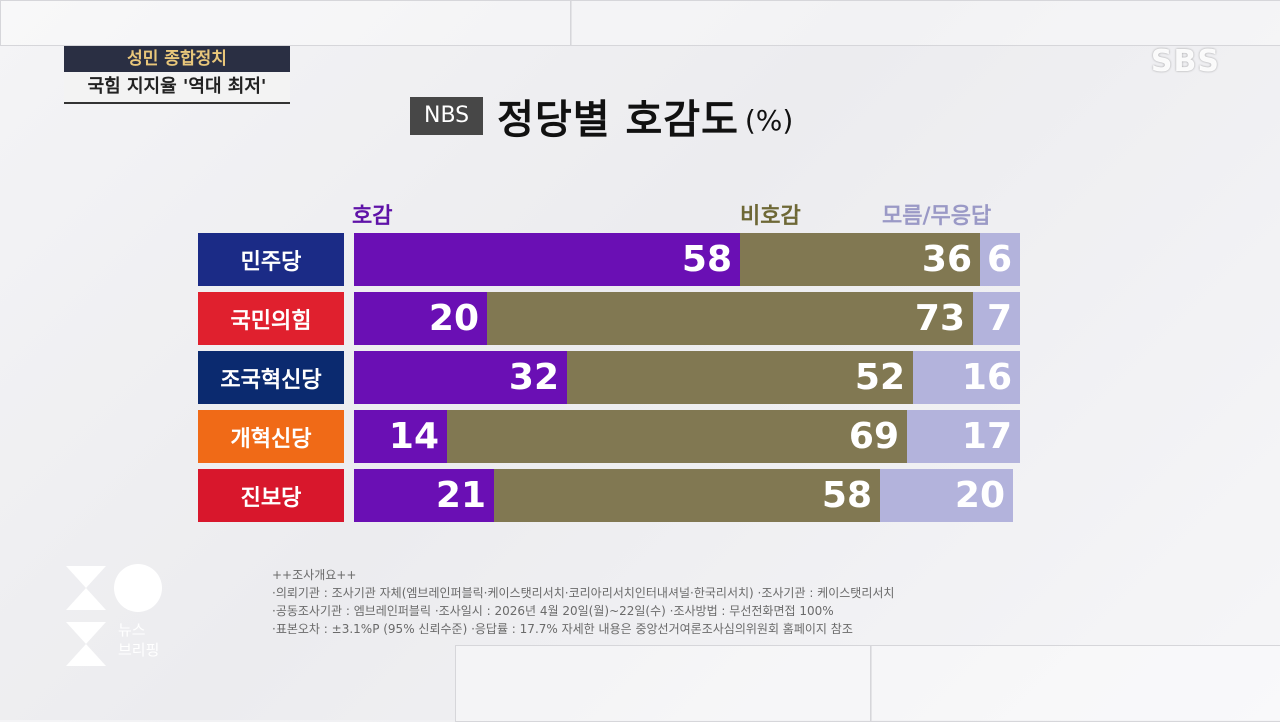 The height and width of the screenshot is (722, 1280). I want to click on legend-dont-know: 모름/무응답, so click(937, 216).